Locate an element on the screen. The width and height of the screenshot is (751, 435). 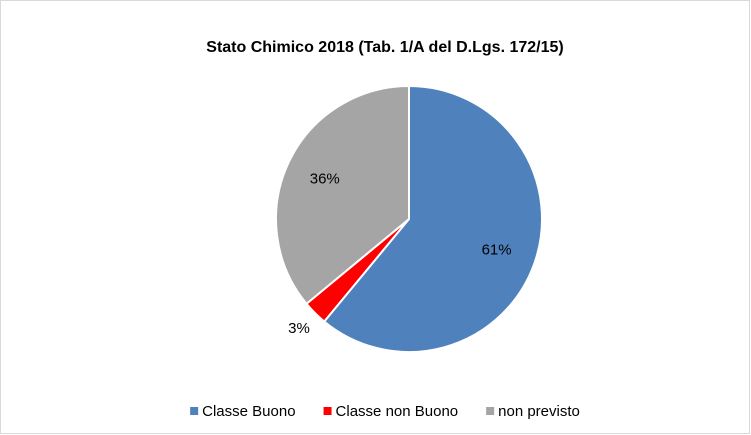
data-label: 36% is located at coordinates (325, 178).